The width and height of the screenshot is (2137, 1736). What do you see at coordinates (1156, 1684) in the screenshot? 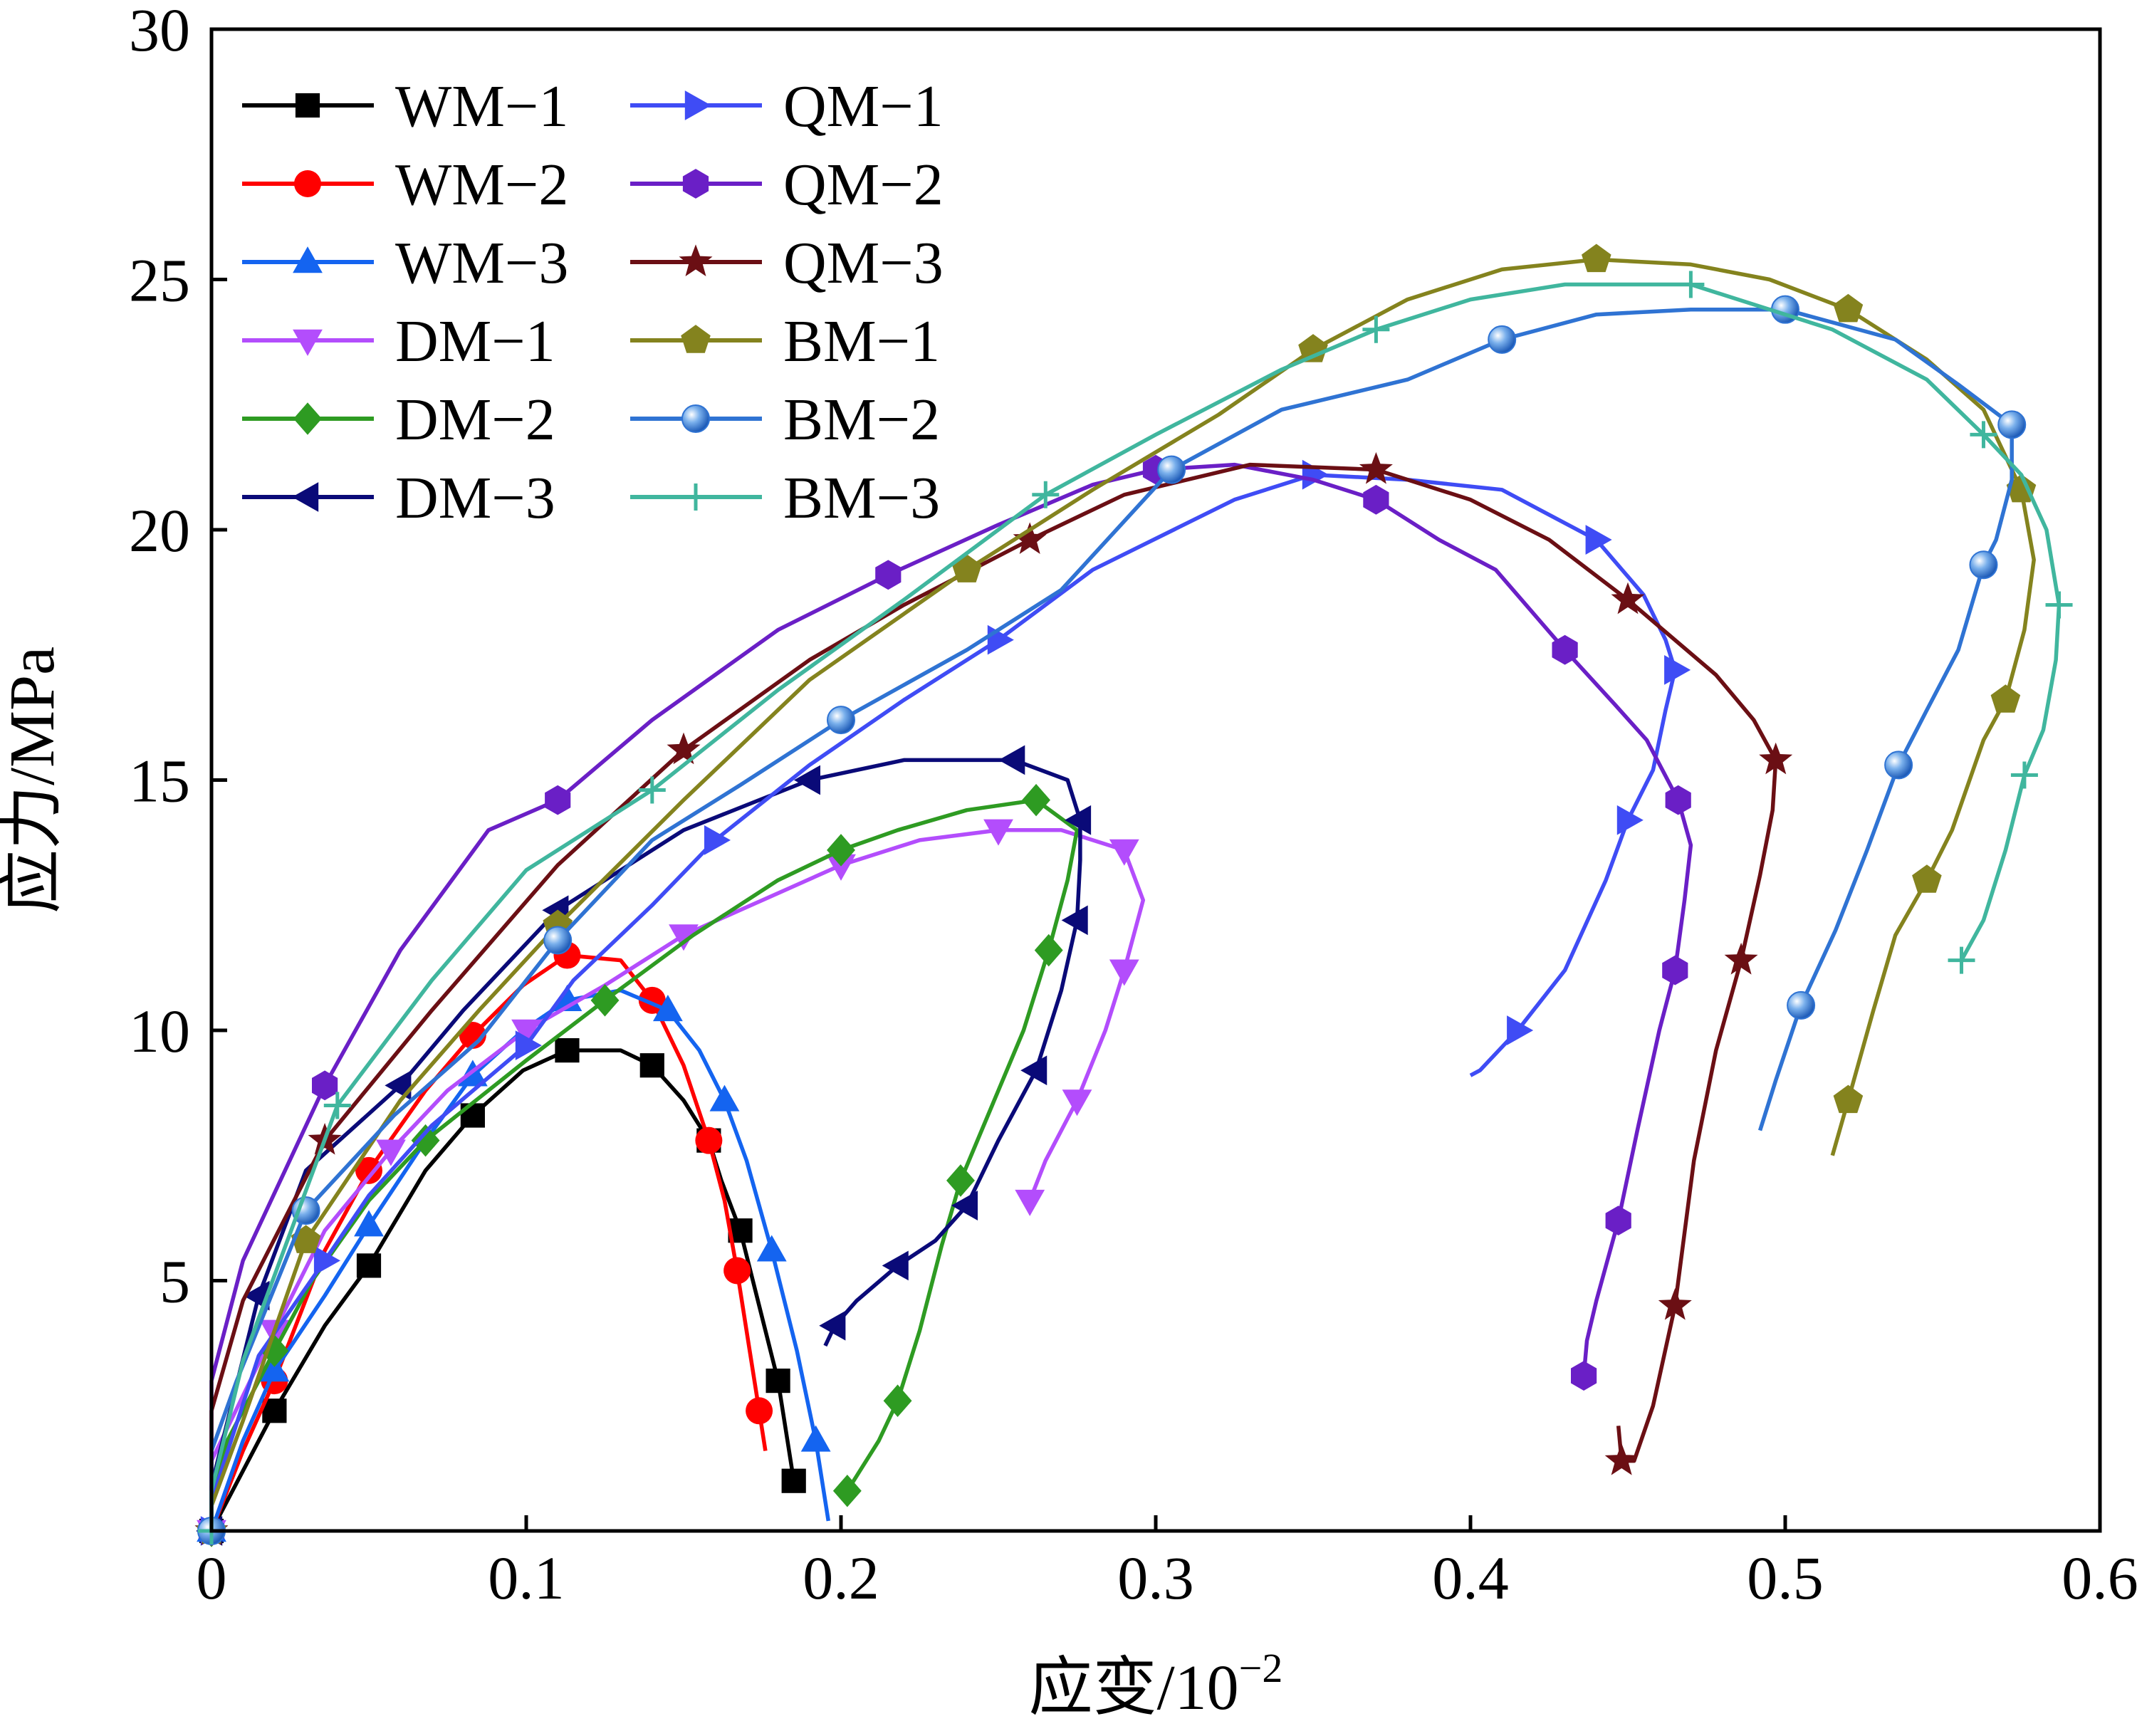
I see `x-axis-title: 应变/10−2` at bounding box center [1156, 1684].